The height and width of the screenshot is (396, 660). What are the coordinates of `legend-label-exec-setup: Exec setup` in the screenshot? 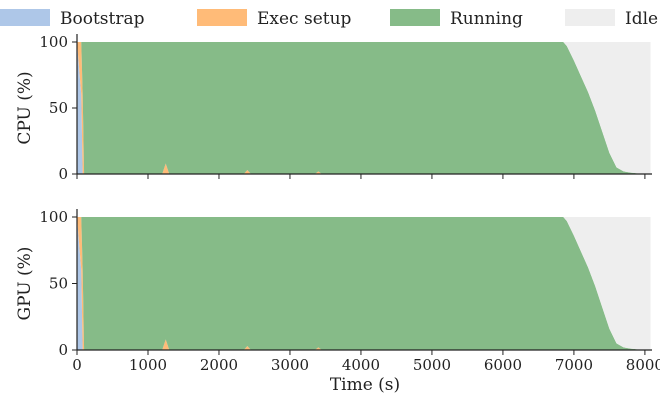 It's located at (304, 19).